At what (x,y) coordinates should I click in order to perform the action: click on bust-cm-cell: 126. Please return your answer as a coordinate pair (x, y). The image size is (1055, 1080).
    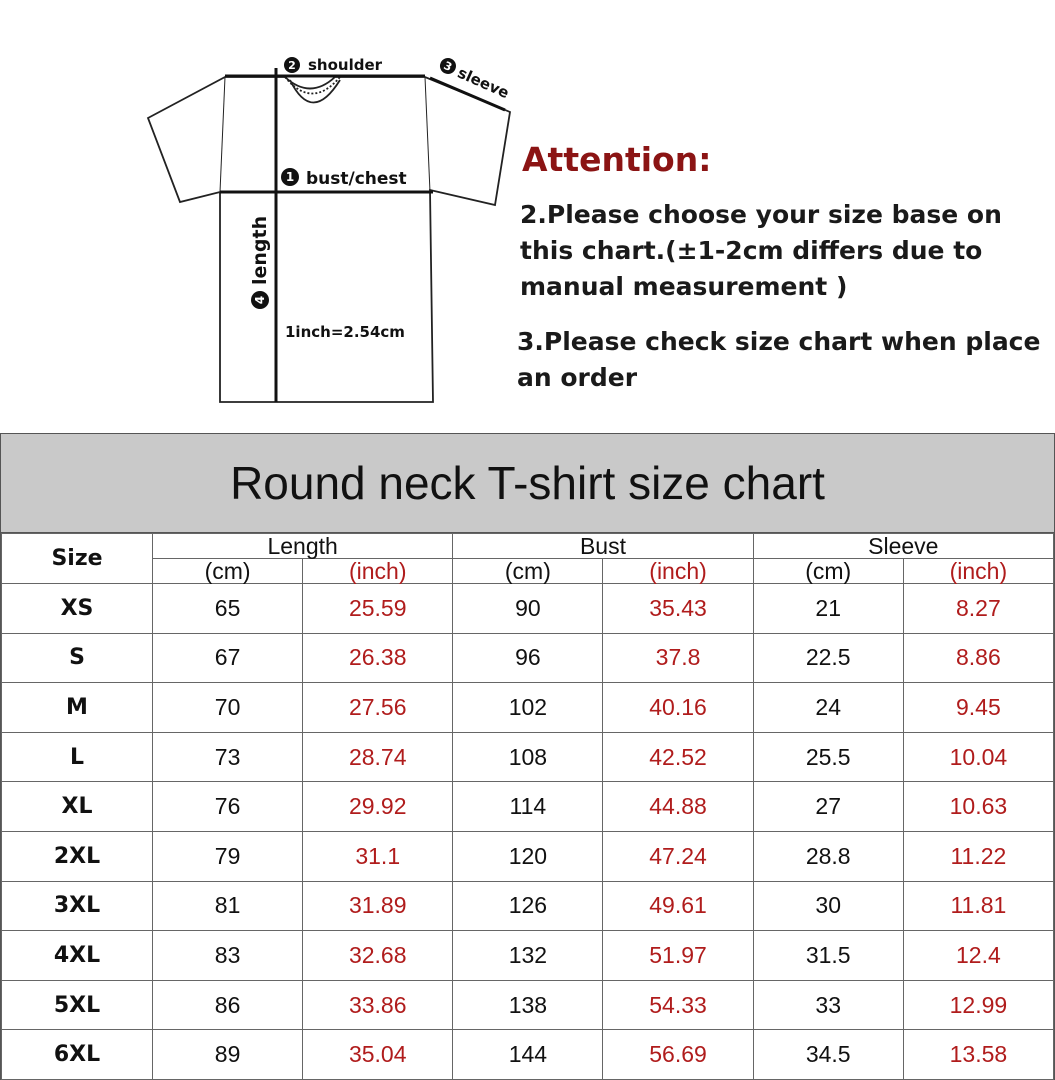
    Looking at the image, I should click on (528, 906).